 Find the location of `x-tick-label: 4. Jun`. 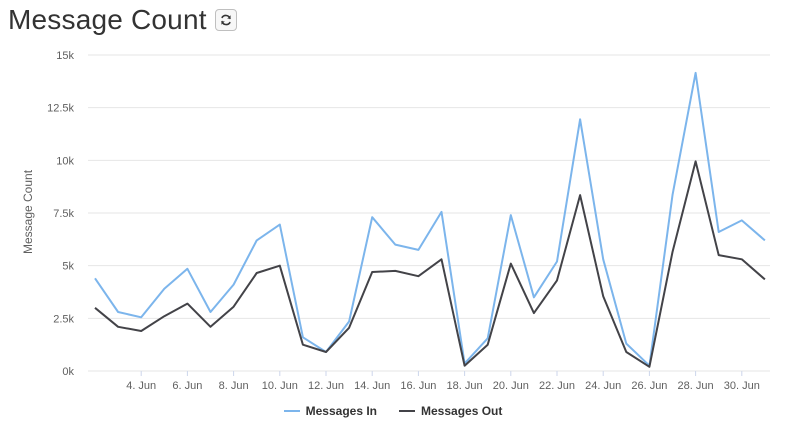

x-tick-label: 4. Jun is located at coordinates (141, 386).